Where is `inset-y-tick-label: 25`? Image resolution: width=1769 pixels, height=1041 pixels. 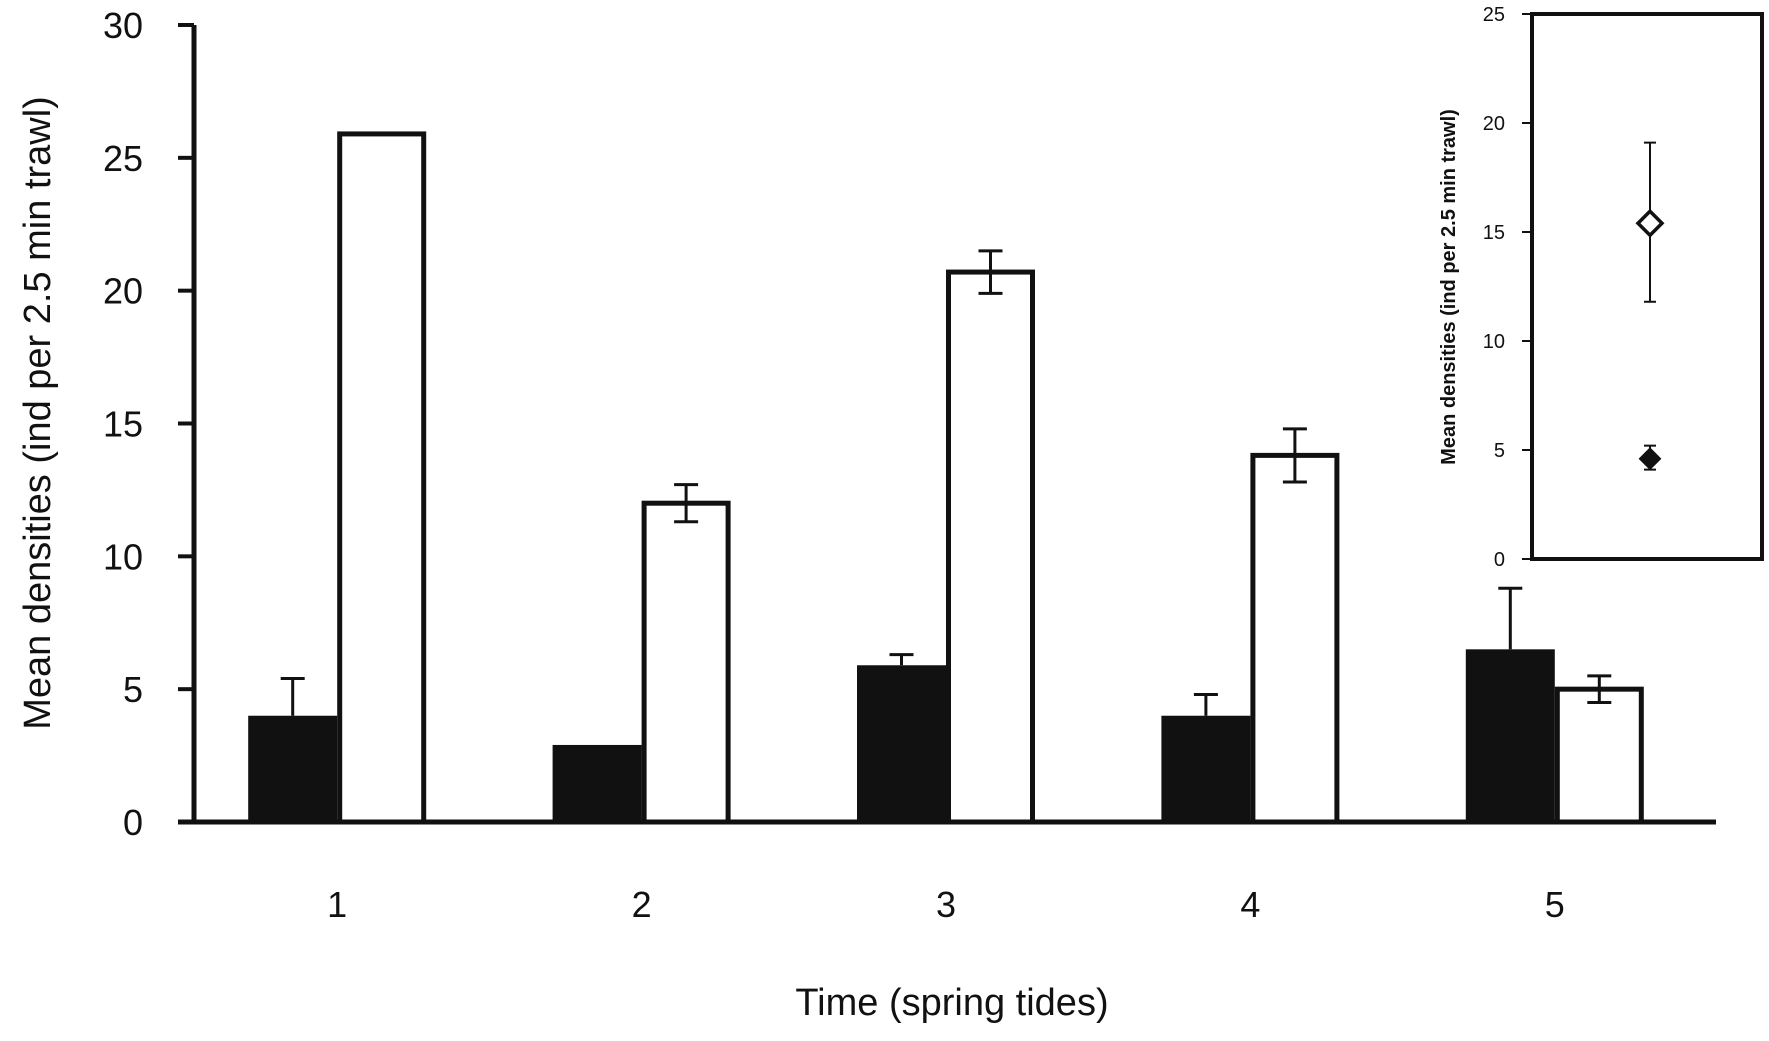
inset-y-tick-label: 25 is located at coordinates (1494, 15).